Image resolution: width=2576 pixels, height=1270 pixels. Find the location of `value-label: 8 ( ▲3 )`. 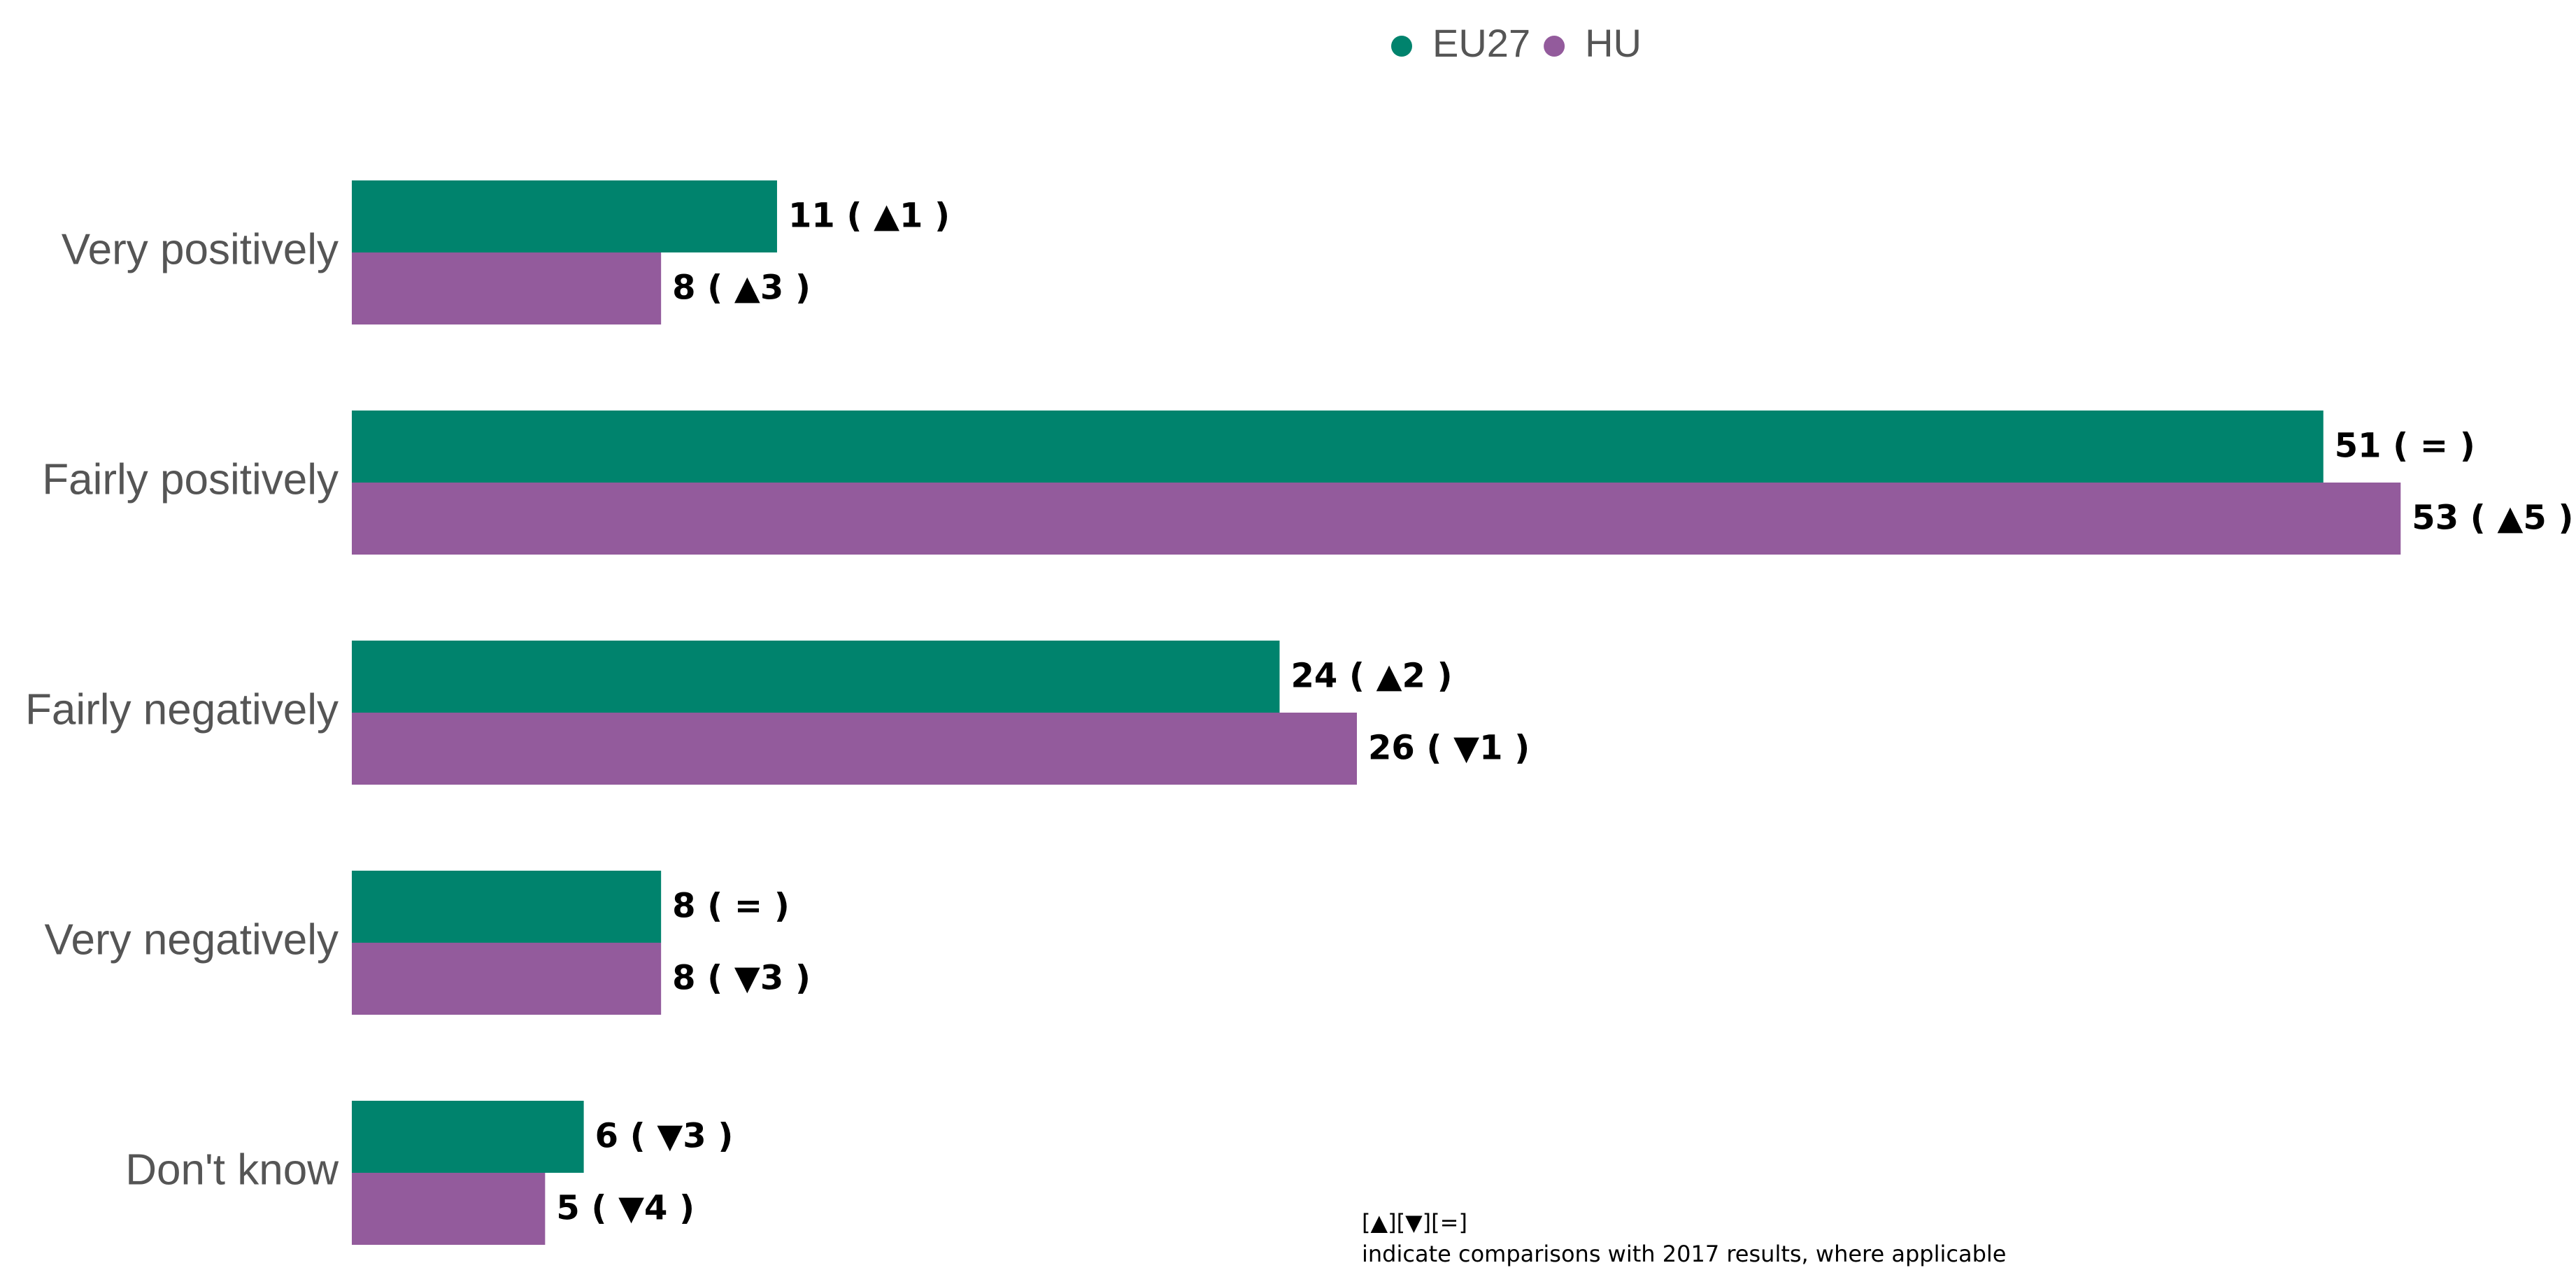

value-label: 8 ( ▲3 ) is located at coordinates (741, 289).